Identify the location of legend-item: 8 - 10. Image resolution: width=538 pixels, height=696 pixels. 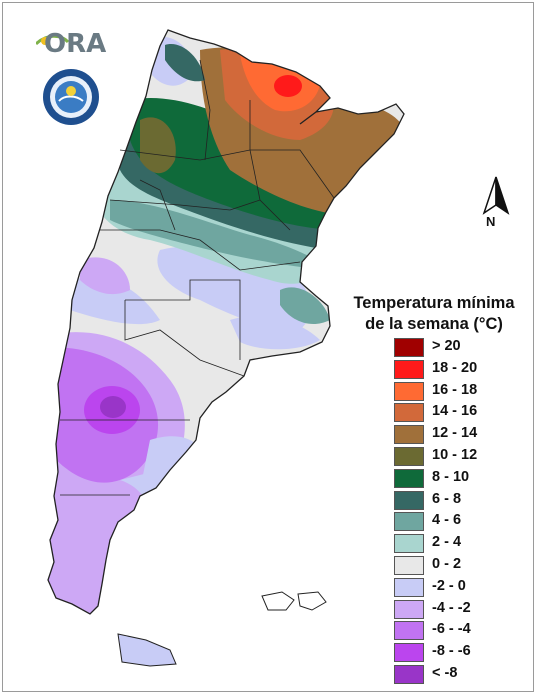
(449, 479).